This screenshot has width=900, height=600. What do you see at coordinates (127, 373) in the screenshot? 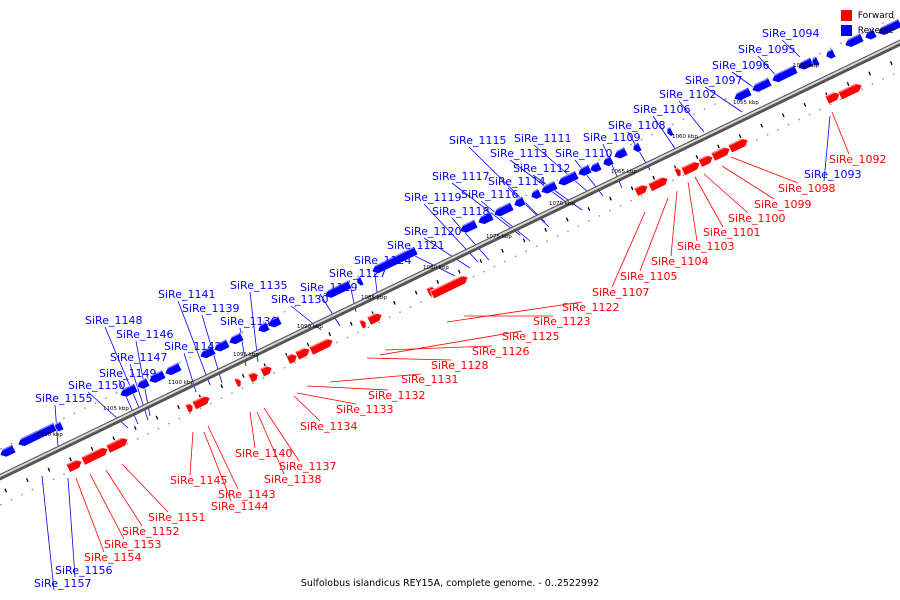
I see `gene-label: SiRe_1149` at bounding box center [127, 373].